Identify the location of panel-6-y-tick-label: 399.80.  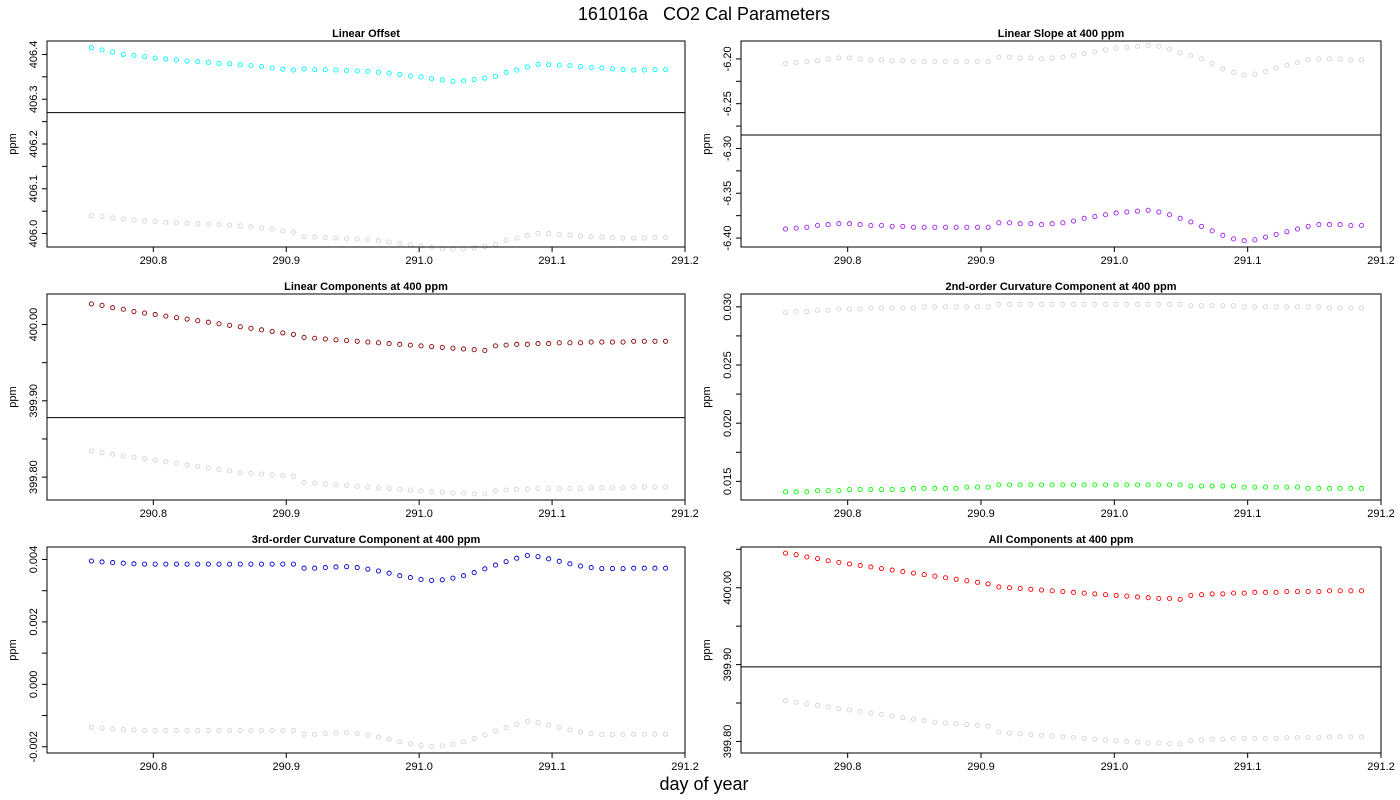
(728, 742).